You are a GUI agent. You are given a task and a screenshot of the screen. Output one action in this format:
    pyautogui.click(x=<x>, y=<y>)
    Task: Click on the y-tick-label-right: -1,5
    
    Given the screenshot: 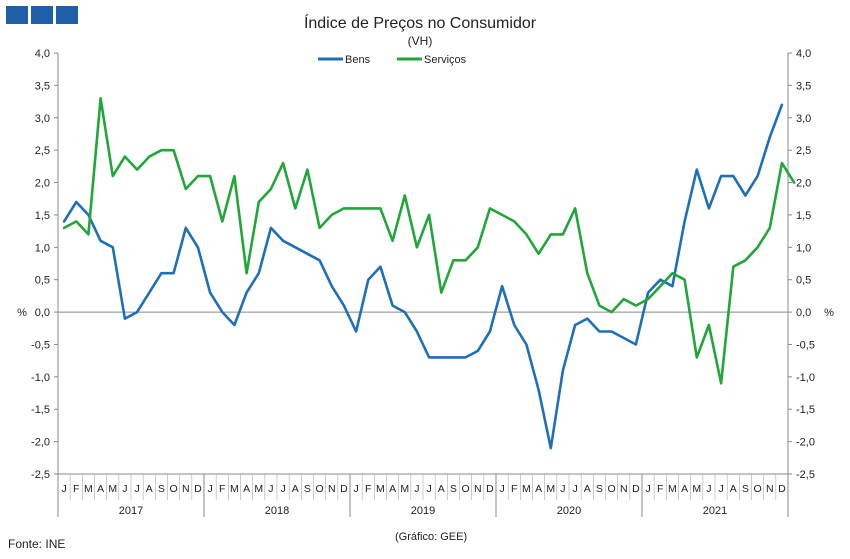 What is the action you would take?
    pyautogui.click(x=805, y=410)
    